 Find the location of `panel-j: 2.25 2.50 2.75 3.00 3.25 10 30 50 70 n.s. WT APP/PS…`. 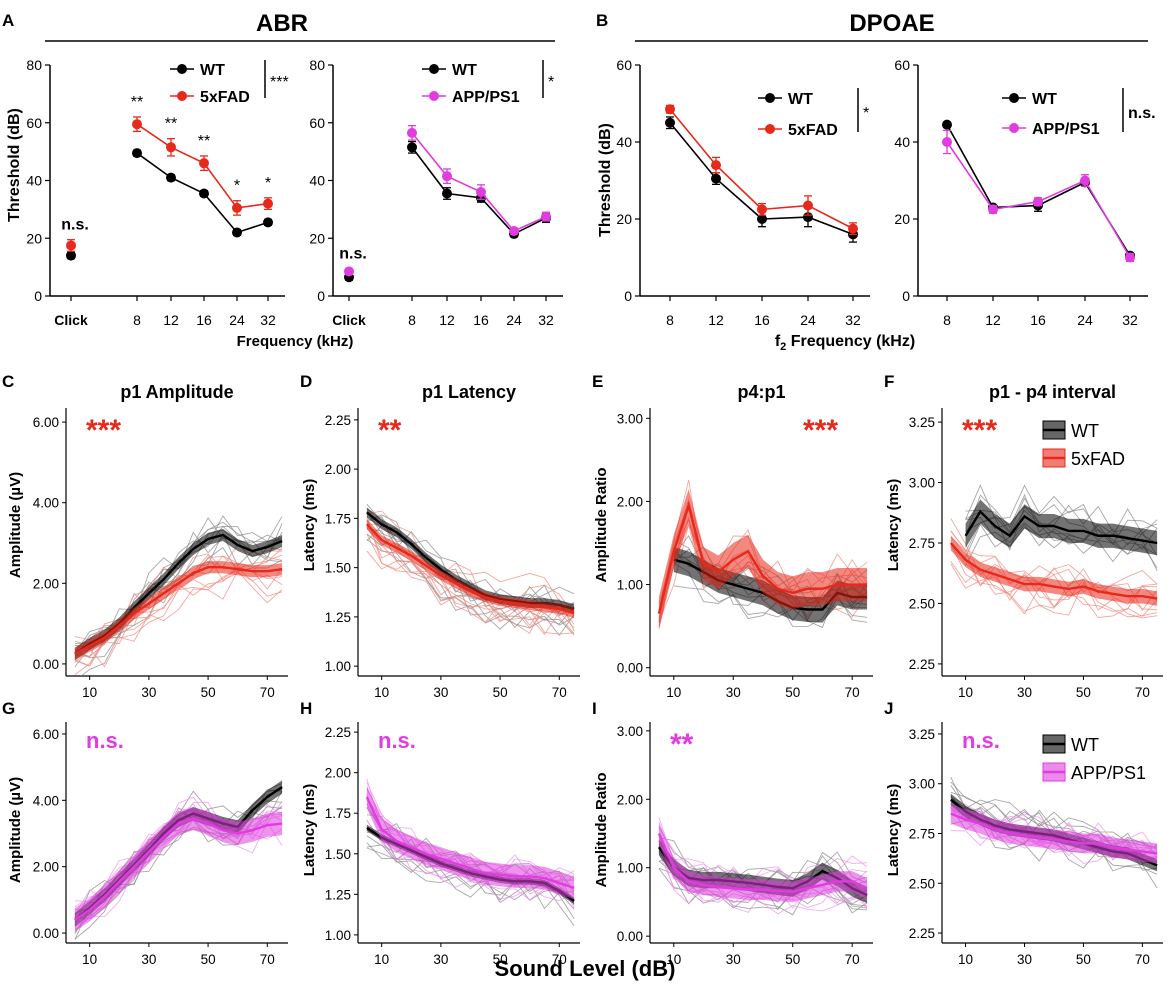

panel-j: 2.25 2.50 2.75 3.00 3.25 10 30 50 70 n.s. WT APP/PS… is located at coordinates (1036, 844).